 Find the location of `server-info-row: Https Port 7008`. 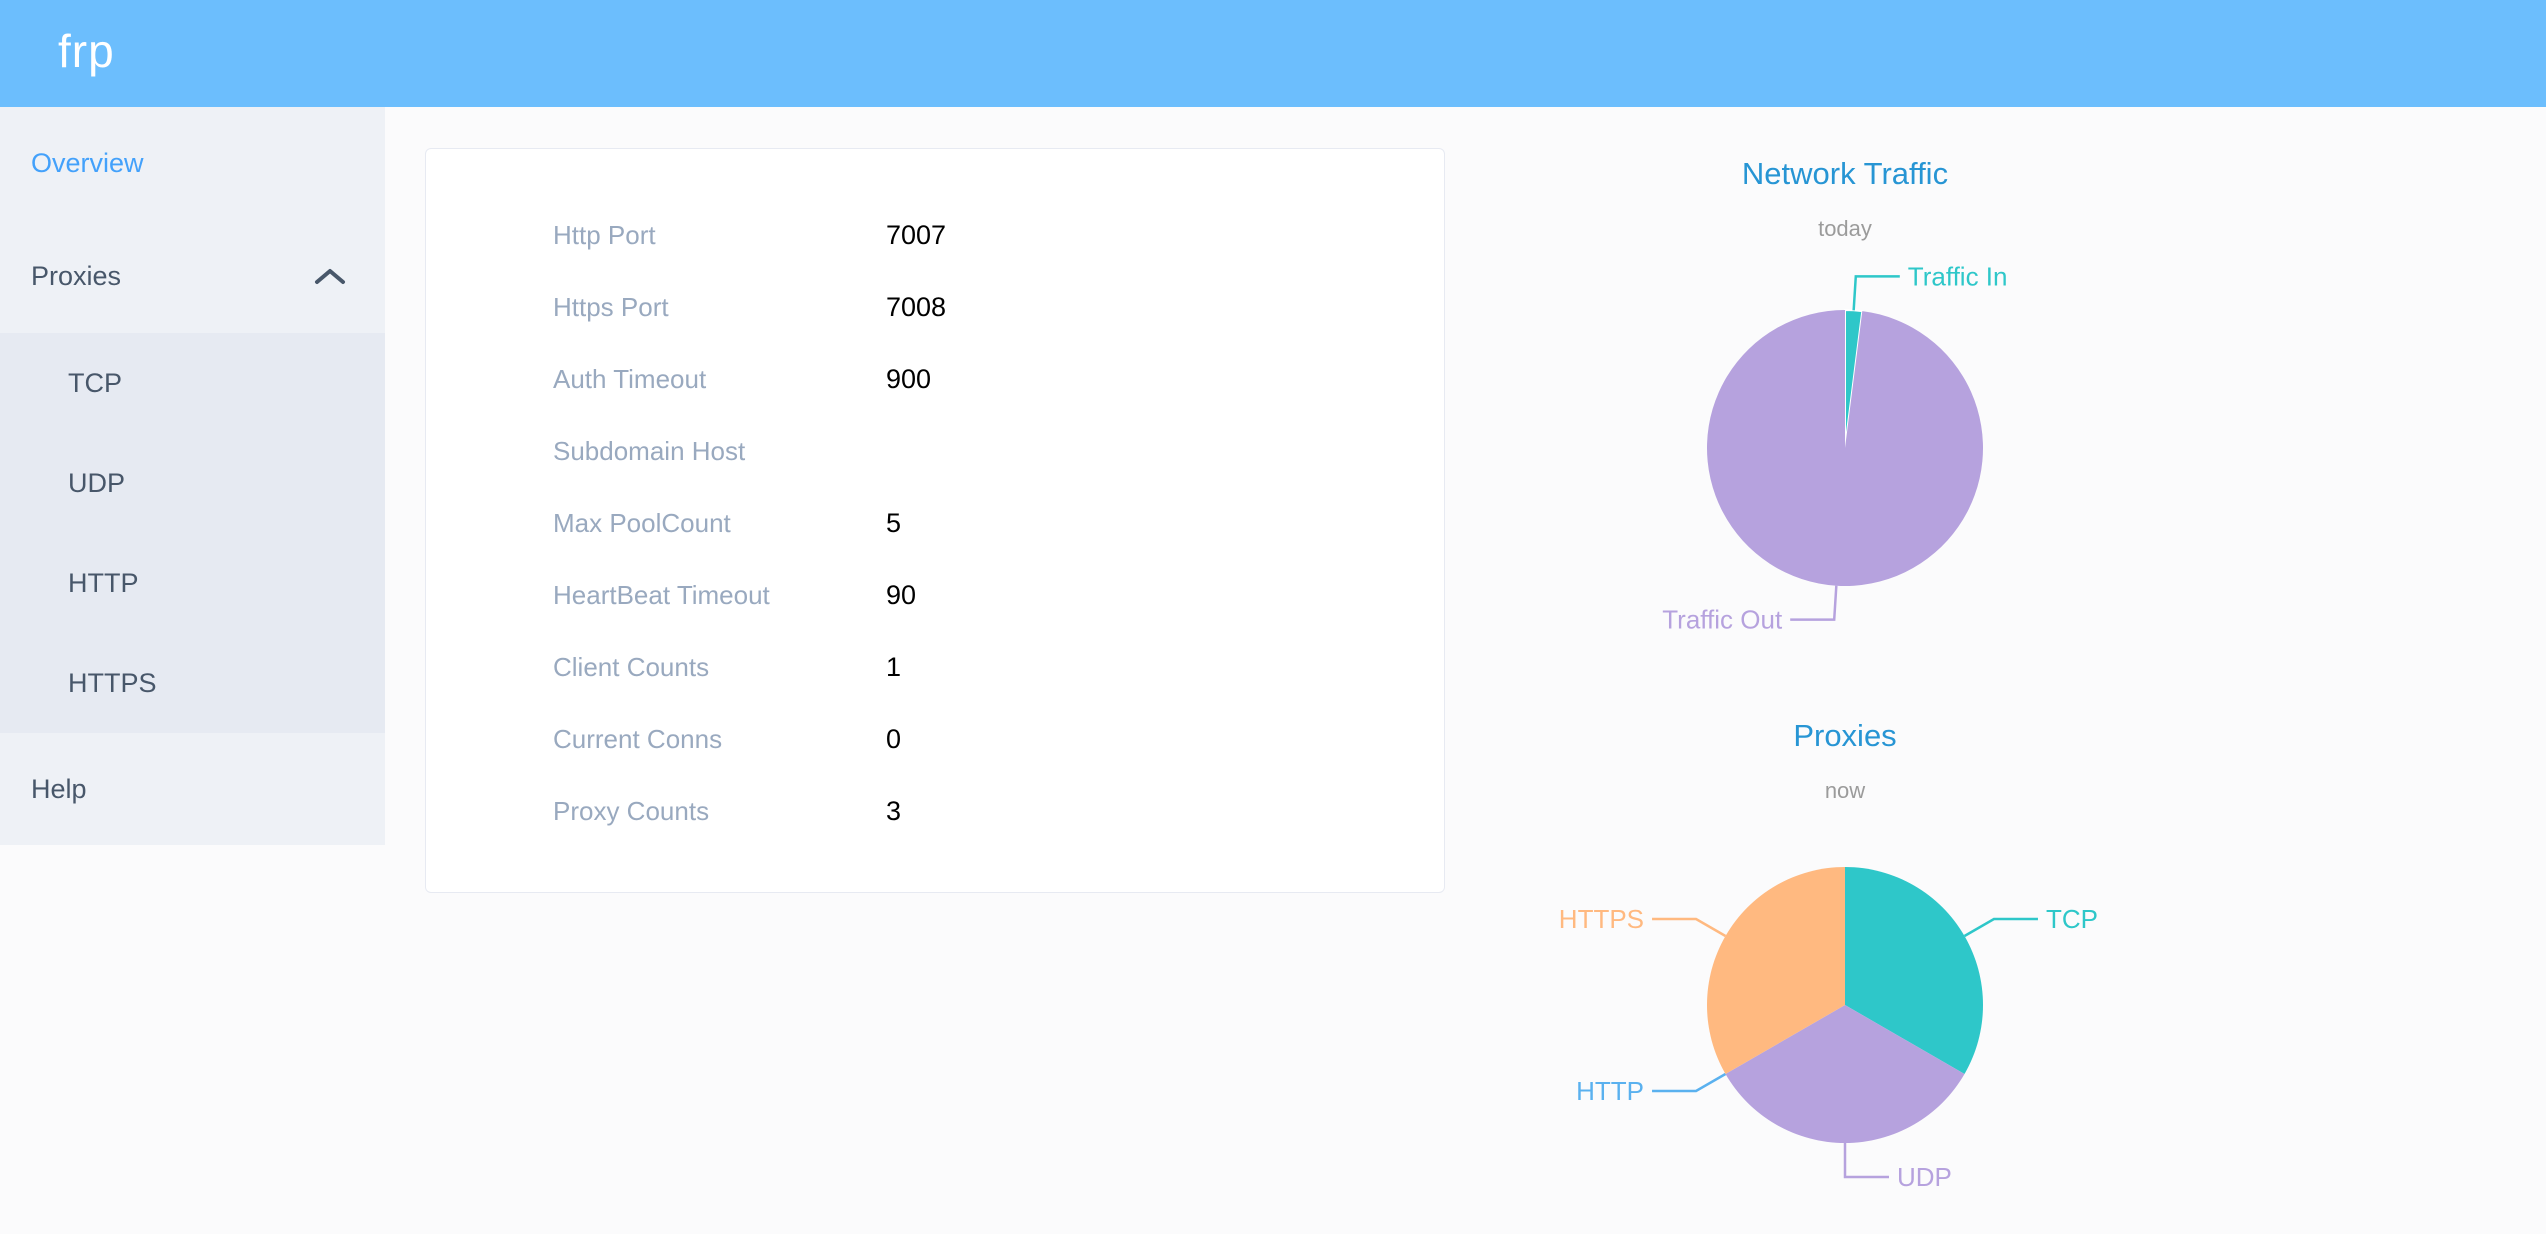

server-info-row: Https Port 7008 is located at coordinates (935, 307).